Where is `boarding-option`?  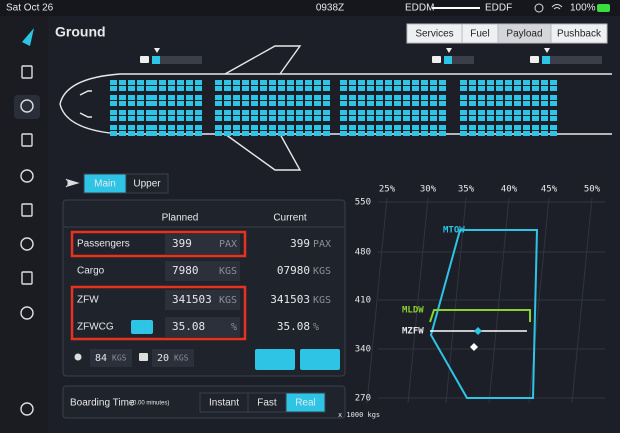 boarding-option is located at coordinates (305, 402).